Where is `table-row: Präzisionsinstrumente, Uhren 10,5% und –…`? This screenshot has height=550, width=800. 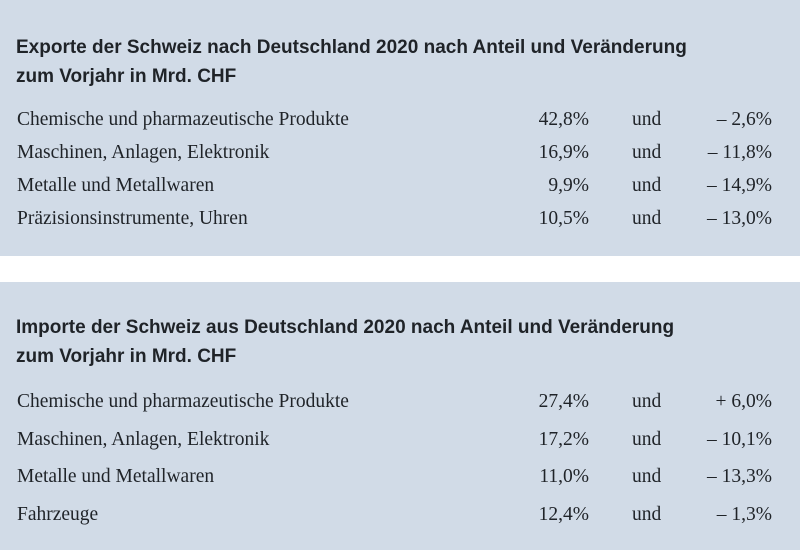
table-row: Präzisionsinstrumente, Uhren 10,5% und –… is located at coordinates (400, 218).